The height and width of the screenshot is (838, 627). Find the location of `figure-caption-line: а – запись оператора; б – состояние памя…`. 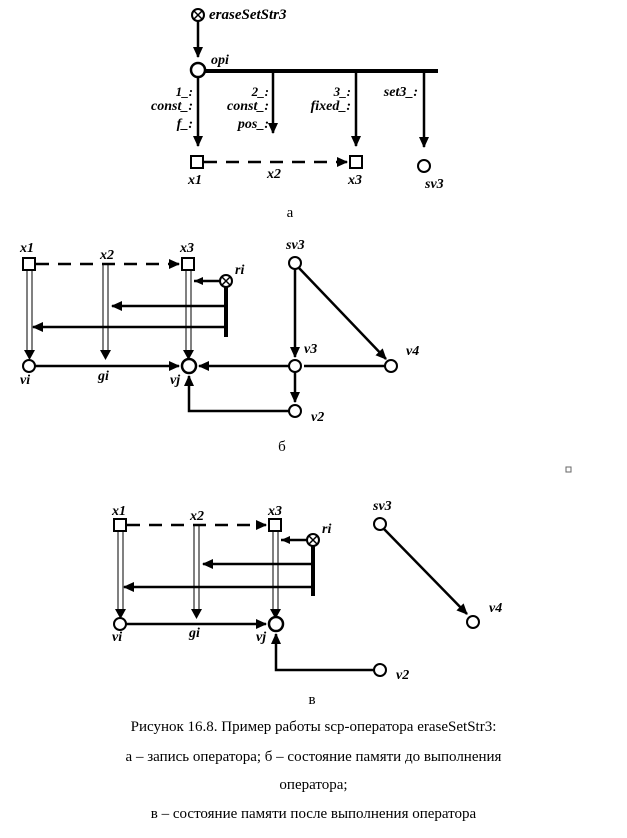

figure-caption-line: а – запись оператора; б – состояние памя… is located at coordinates (313, 757).